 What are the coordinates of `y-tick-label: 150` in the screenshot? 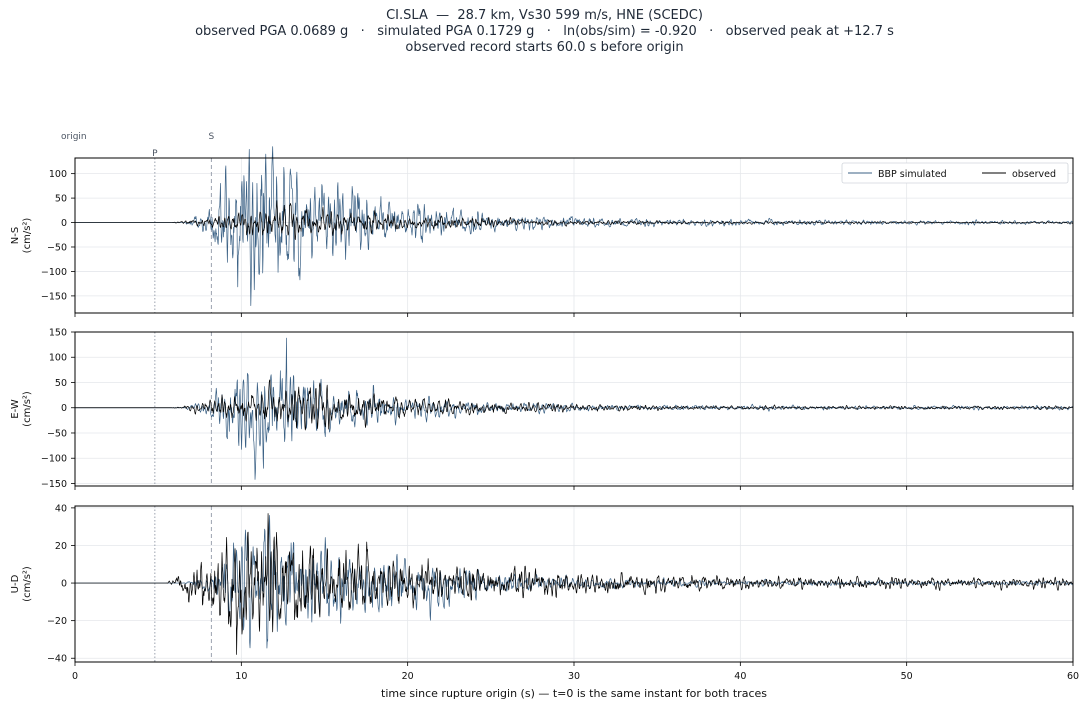 It's located at (58, 333).